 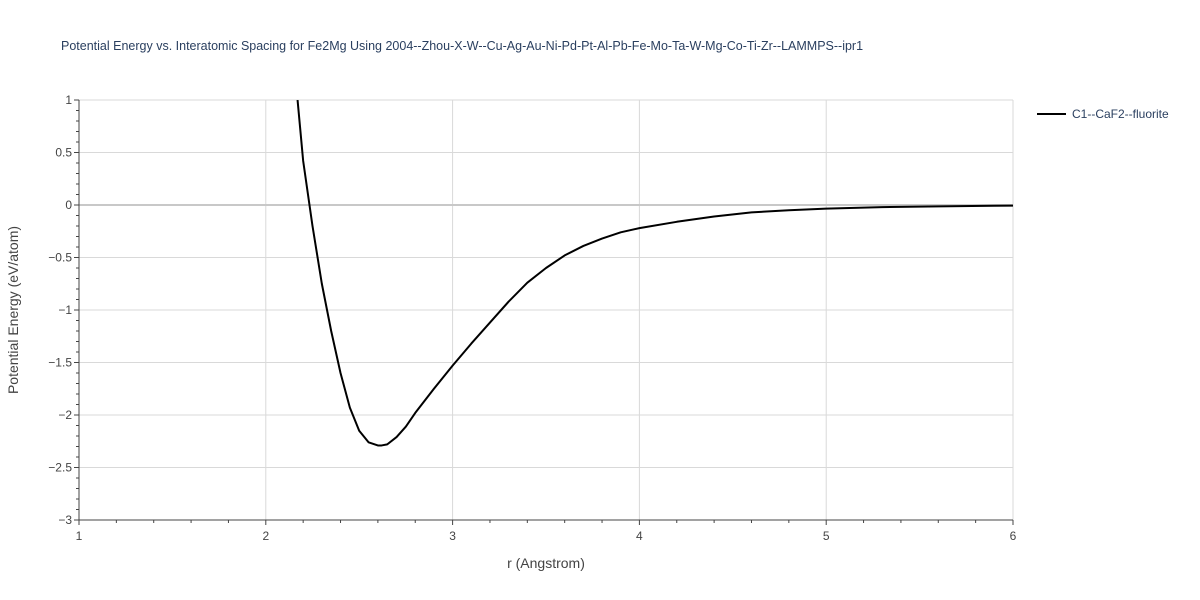 I want to click on y-tick-label: −2.5, so click(x=60, y=468).